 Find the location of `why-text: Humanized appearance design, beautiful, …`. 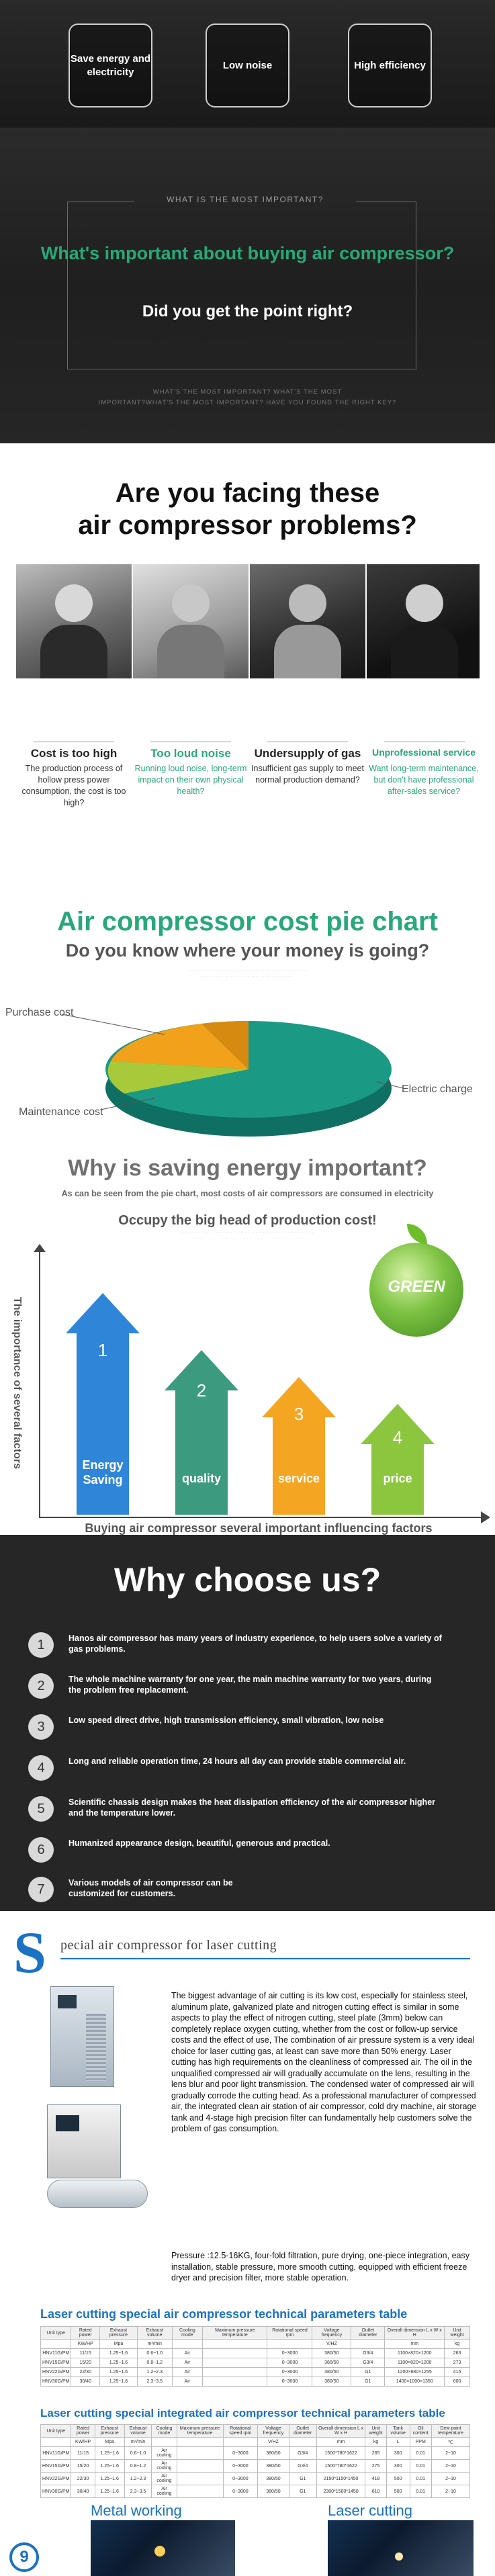

why-text: Humanized appearance design, beautiful, … is located at coordinates (200, 1843).